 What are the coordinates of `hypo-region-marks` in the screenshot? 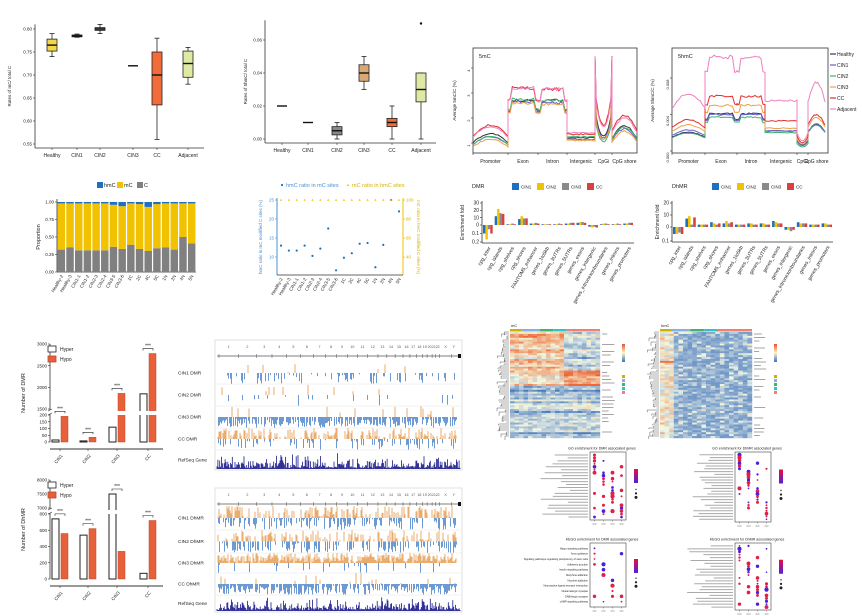 It's located at (338, 547).